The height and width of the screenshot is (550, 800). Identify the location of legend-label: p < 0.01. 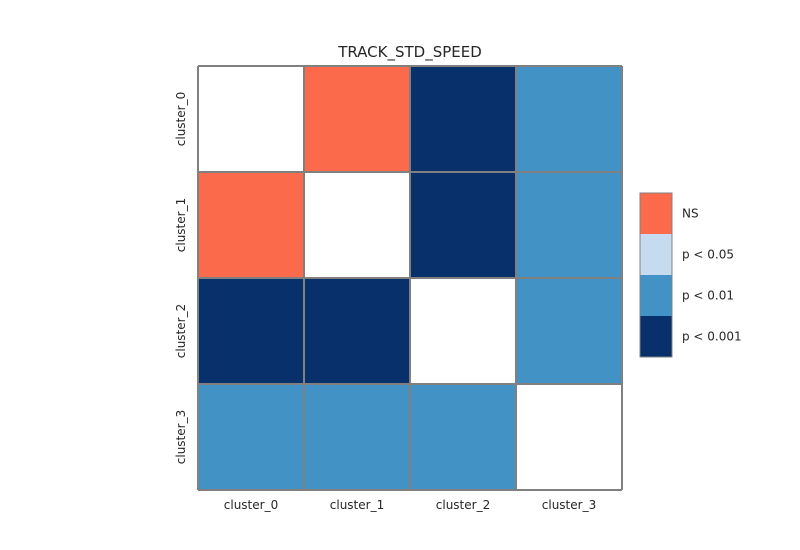
(708, 296).